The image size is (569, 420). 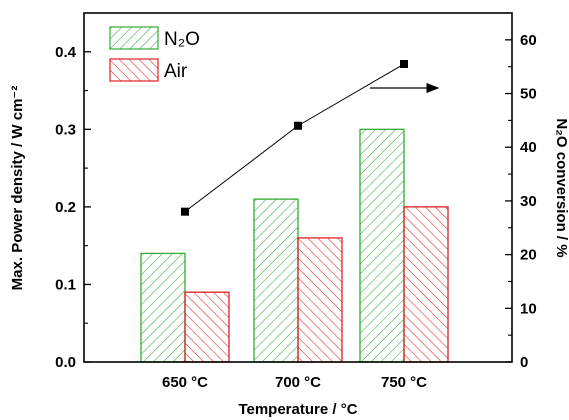 I want to click on x-tick-label-2: 750 °C, so click(x=404, y=382).